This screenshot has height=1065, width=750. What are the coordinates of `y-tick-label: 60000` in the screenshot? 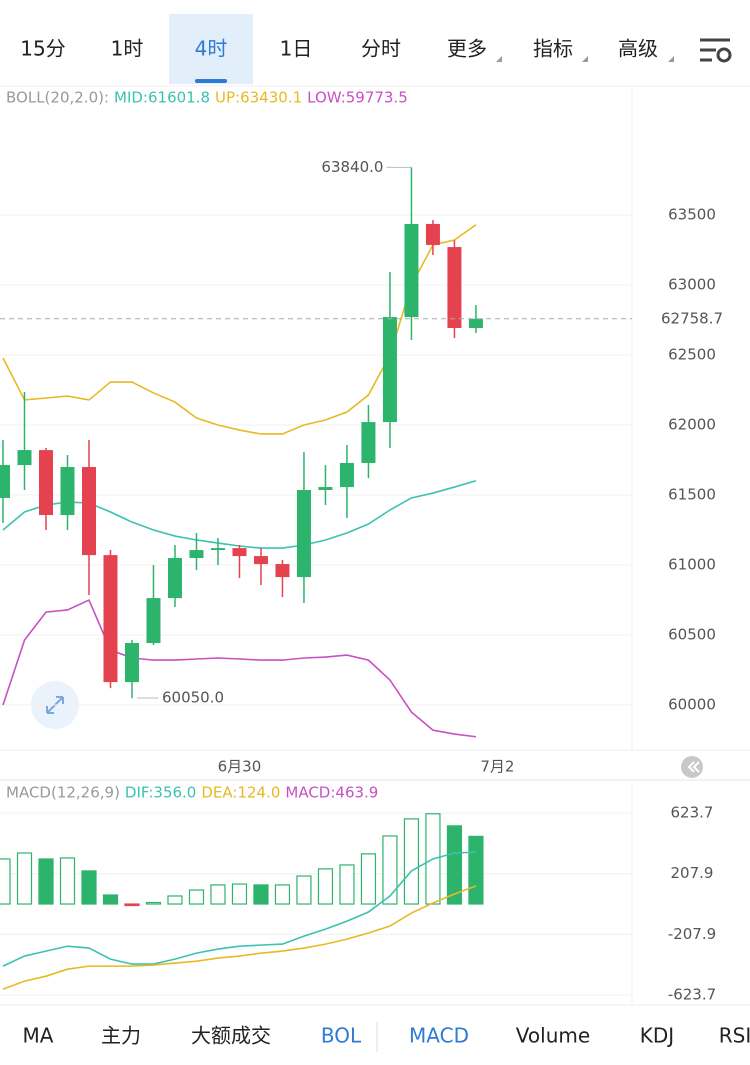 It's located at (692, 705).